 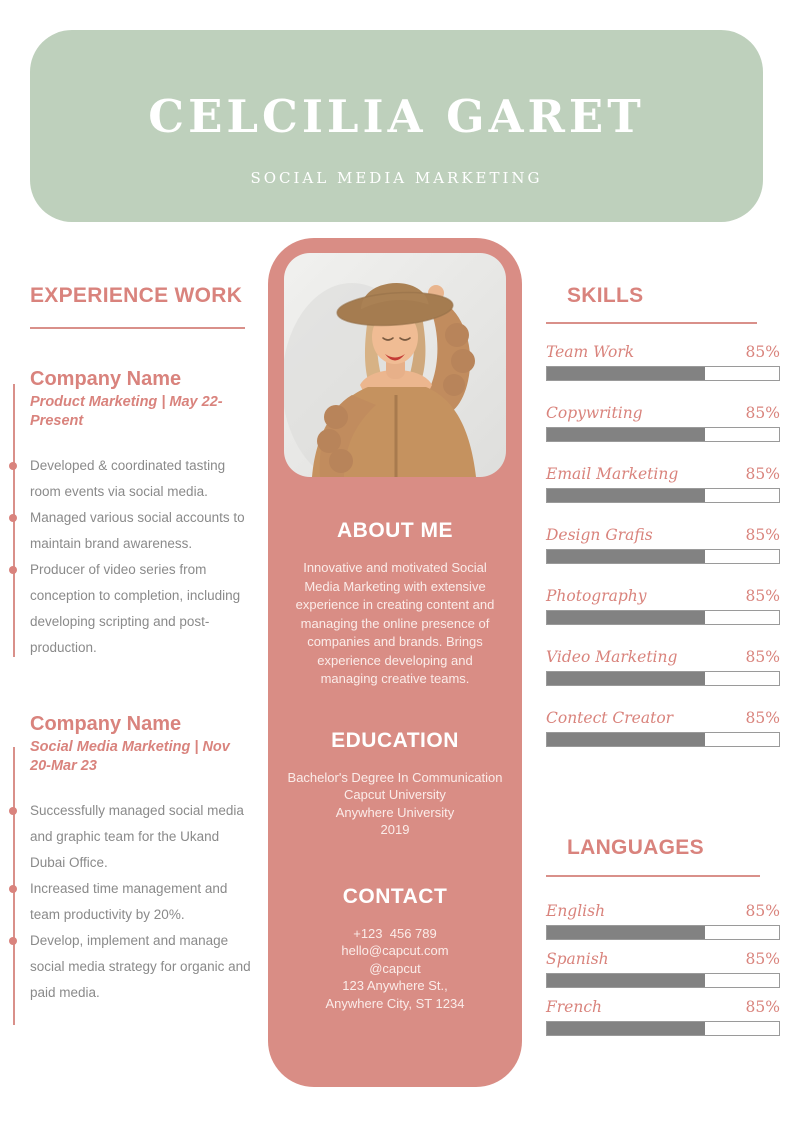 I want to click on skill-label: Team Work, so click(x=590, y=352).